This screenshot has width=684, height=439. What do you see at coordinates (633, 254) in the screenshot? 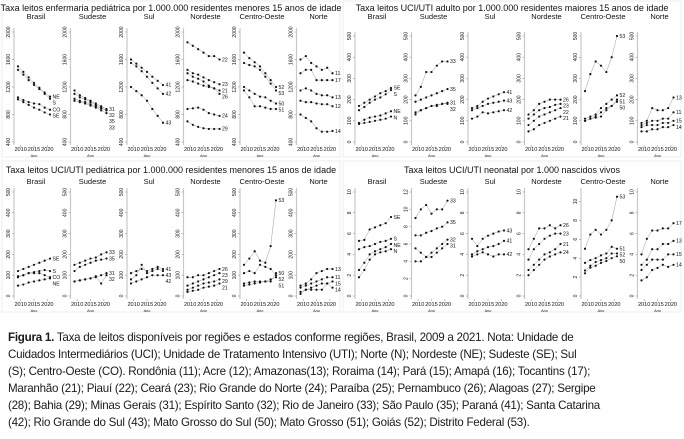
I see `y-tick-label: 4` at bounding box center [633, 254].